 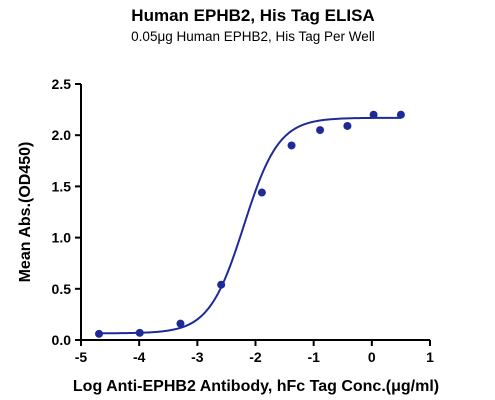 I want to click on y-tick-label: 2.5, so click(x=62, y=84).